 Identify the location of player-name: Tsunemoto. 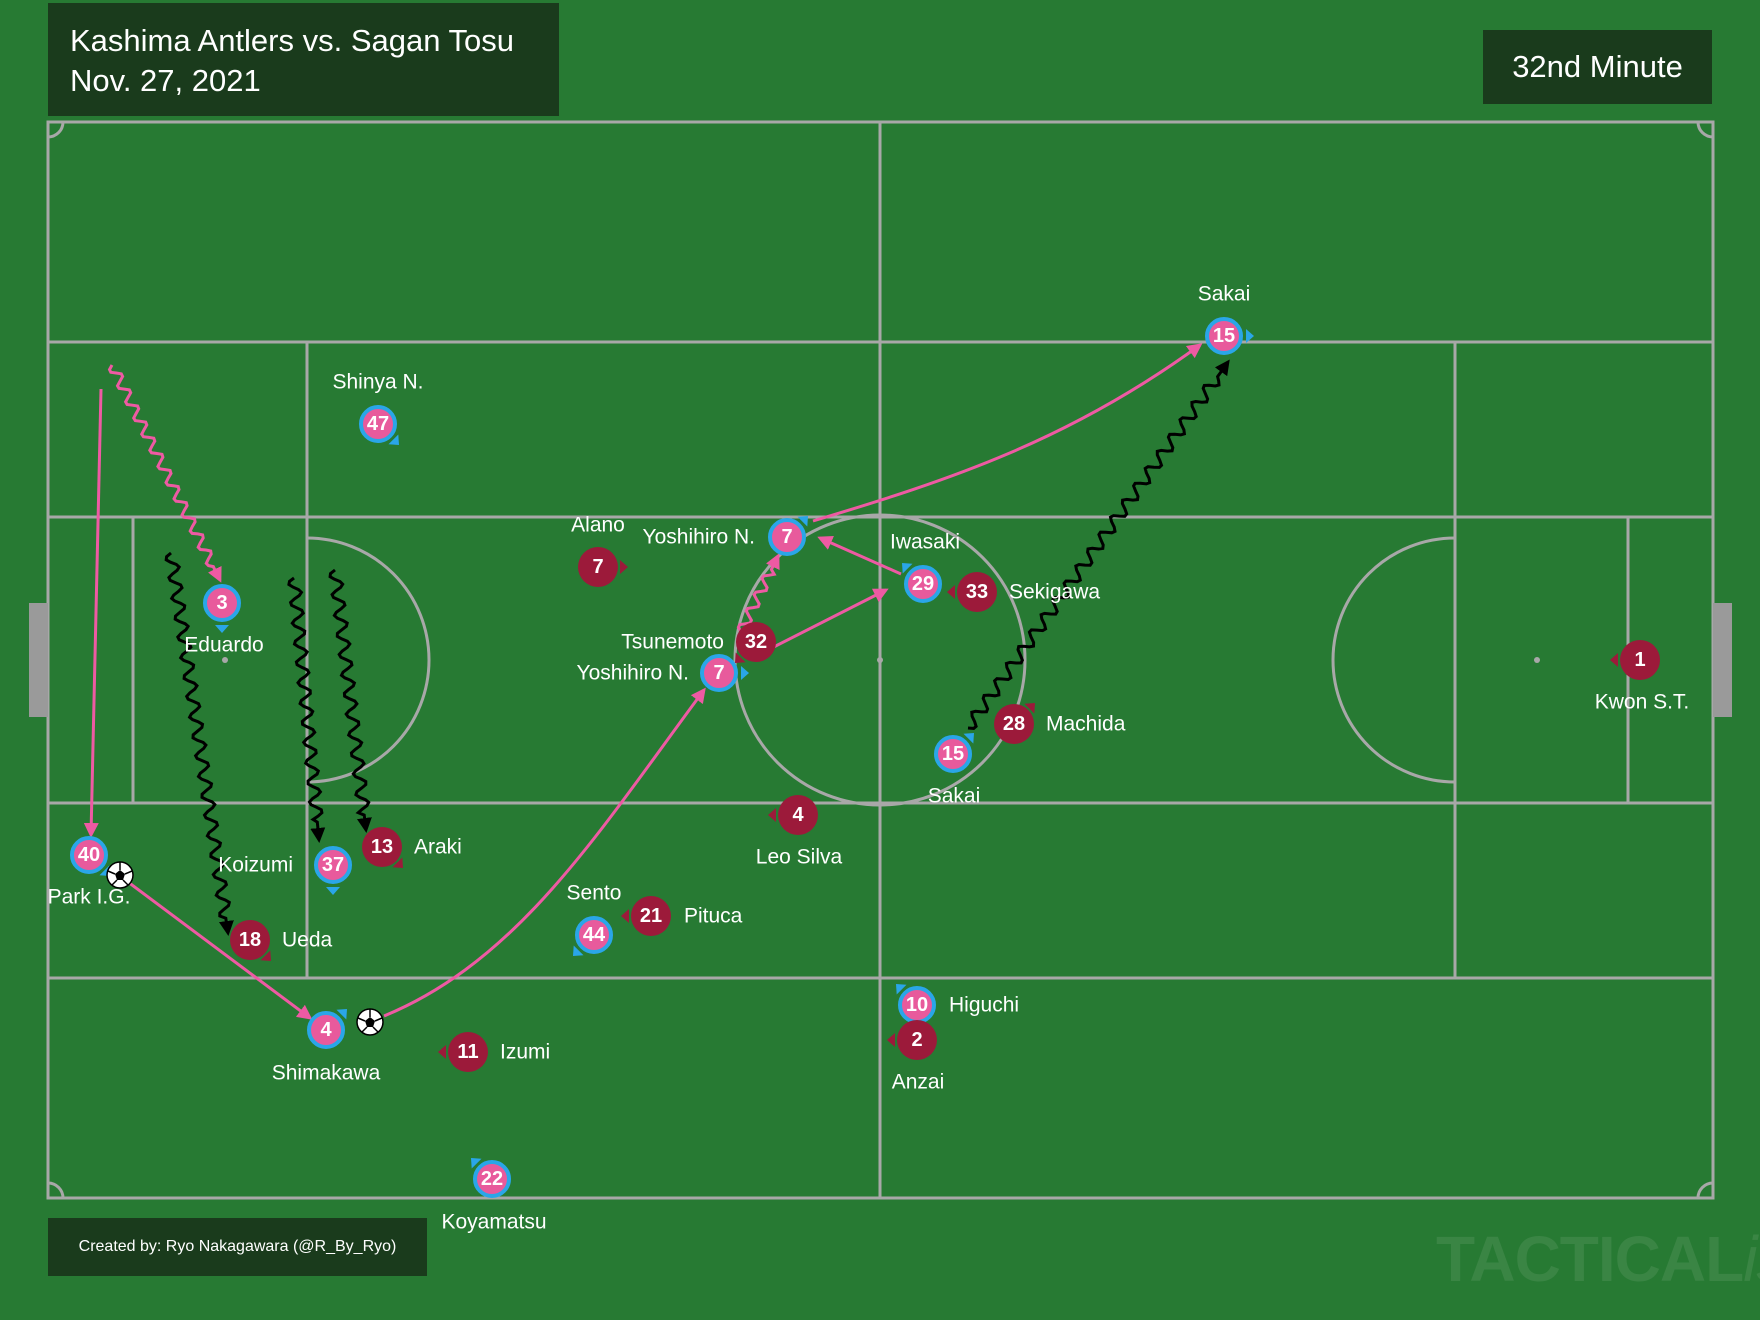
(672, 642).